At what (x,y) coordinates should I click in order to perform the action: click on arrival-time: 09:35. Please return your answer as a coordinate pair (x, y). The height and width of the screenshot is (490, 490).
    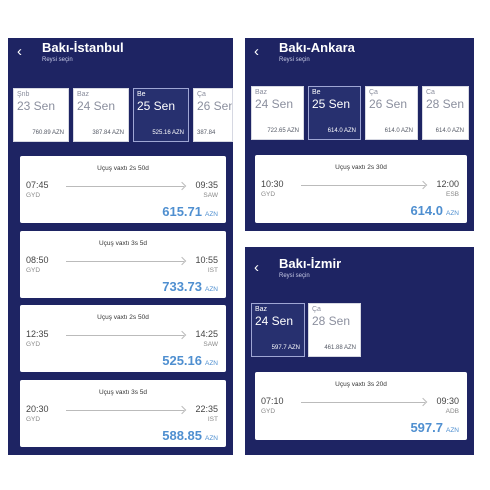
    Looking at the image, I should click on (206, 185).